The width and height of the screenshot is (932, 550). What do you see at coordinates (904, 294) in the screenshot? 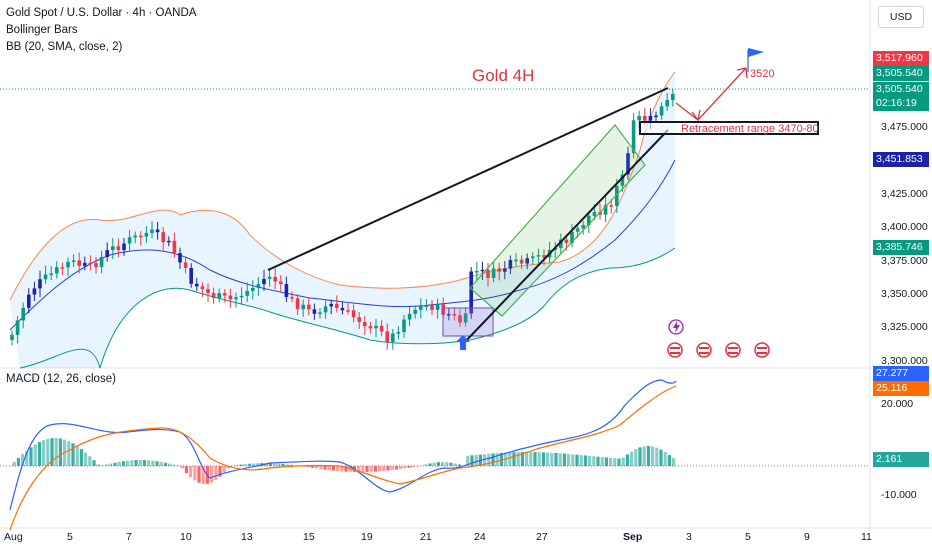
I see `price-tick: 3,350.000` at bounding box center [904, 294].